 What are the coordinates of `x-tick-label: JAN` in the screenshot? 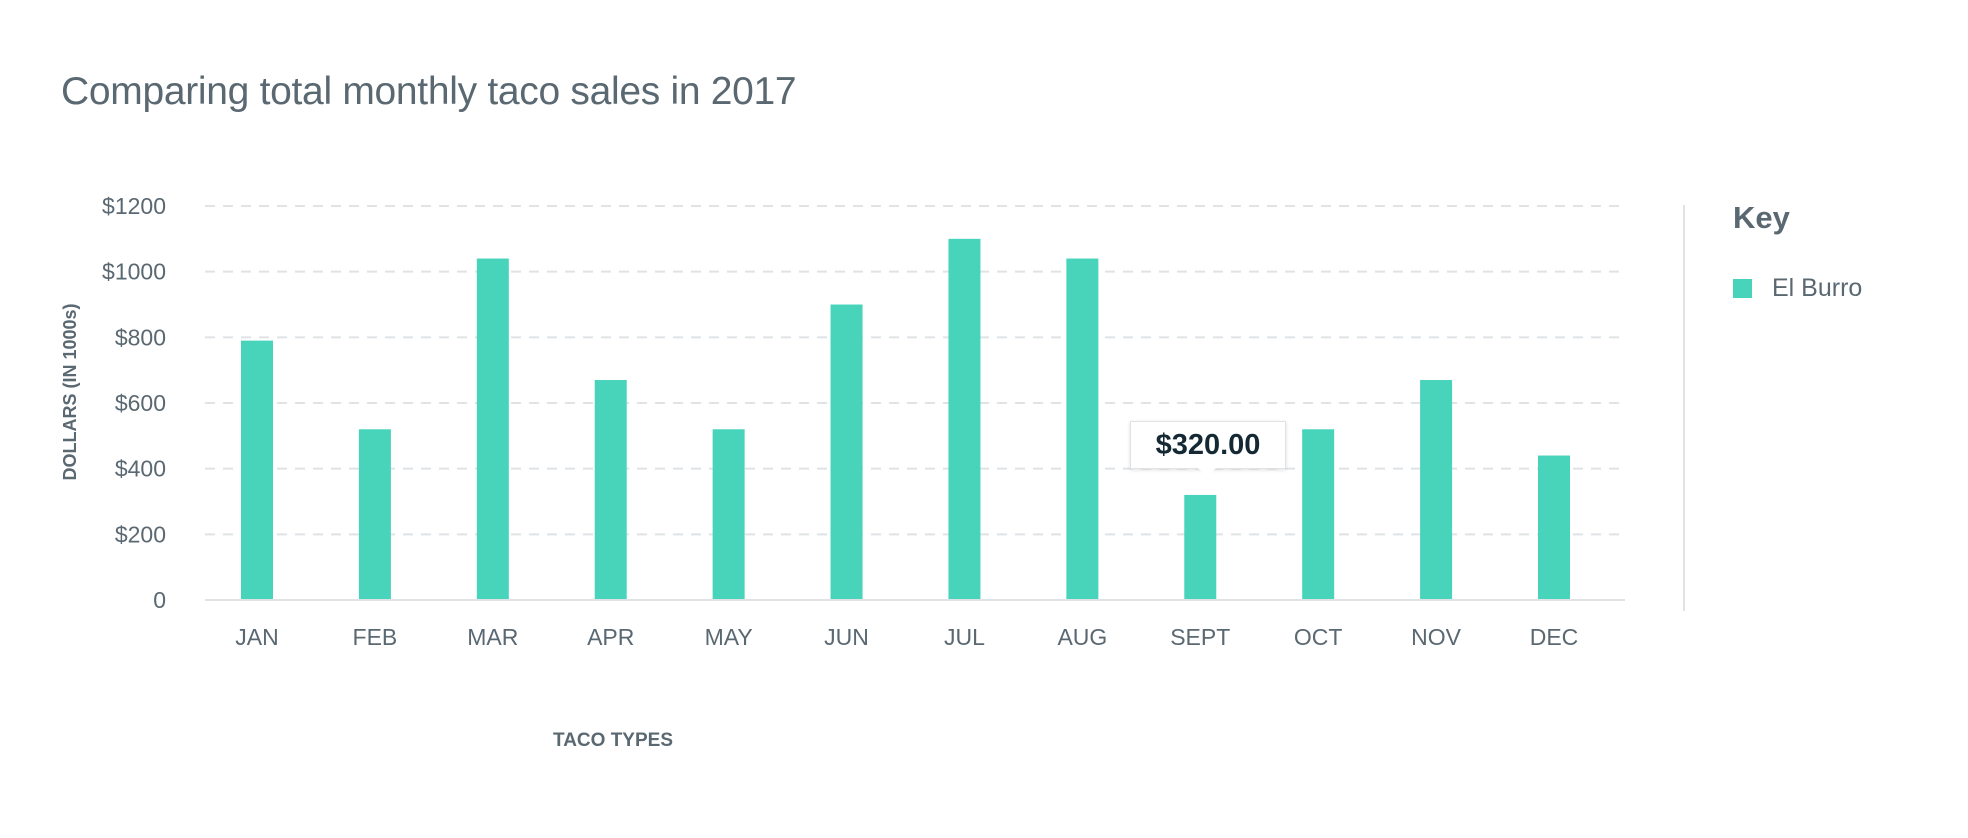 It's located at (256, 637).